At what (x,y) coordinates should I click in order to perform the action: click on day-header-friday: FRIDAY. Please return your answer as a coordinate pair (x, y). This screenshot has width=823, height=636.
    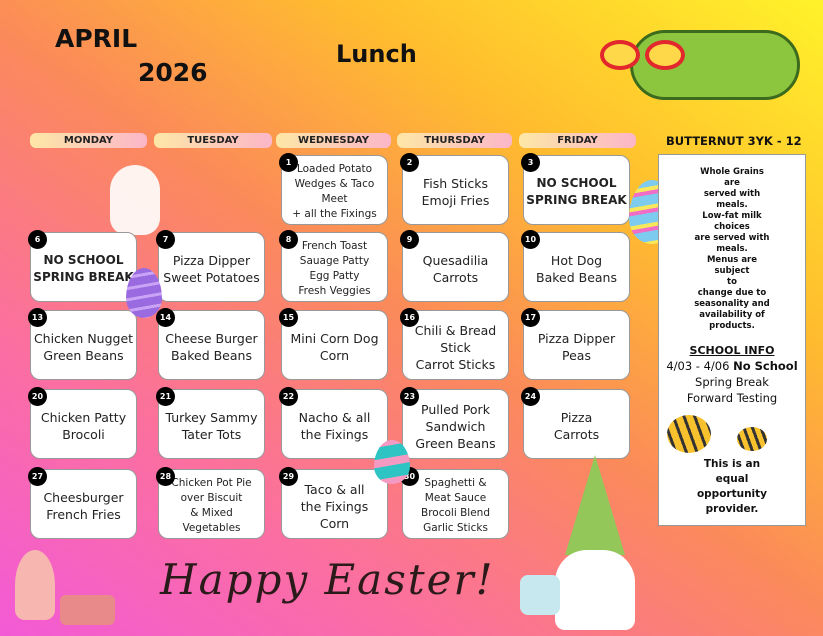
    Looking at the image, I should click on (577, 140).